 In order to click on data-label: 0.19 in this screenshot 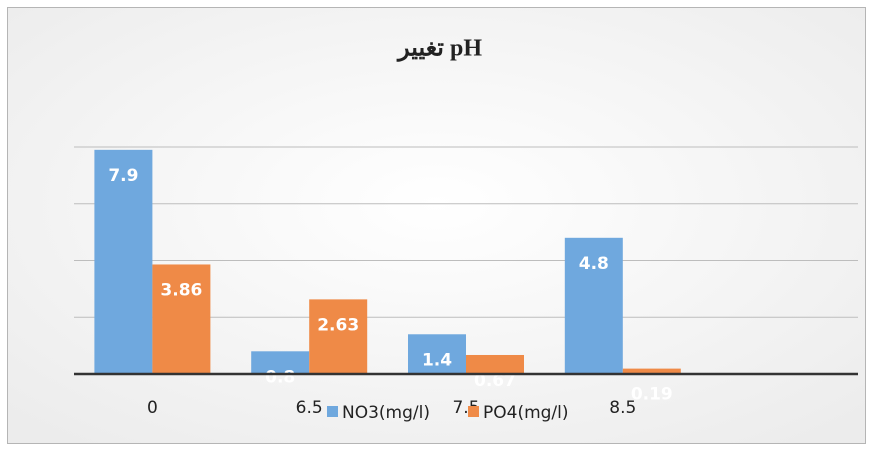, I will do `click(652, 395)`.